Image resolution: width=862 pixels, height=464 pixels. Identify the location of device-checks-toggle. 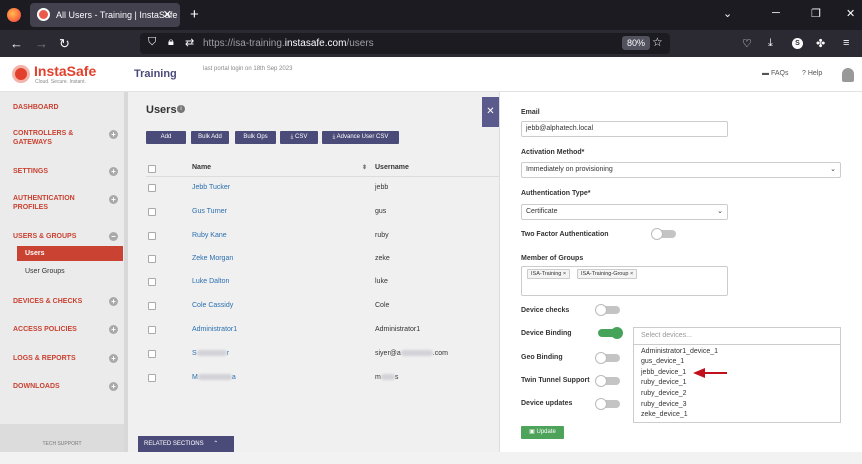
(607, 310).